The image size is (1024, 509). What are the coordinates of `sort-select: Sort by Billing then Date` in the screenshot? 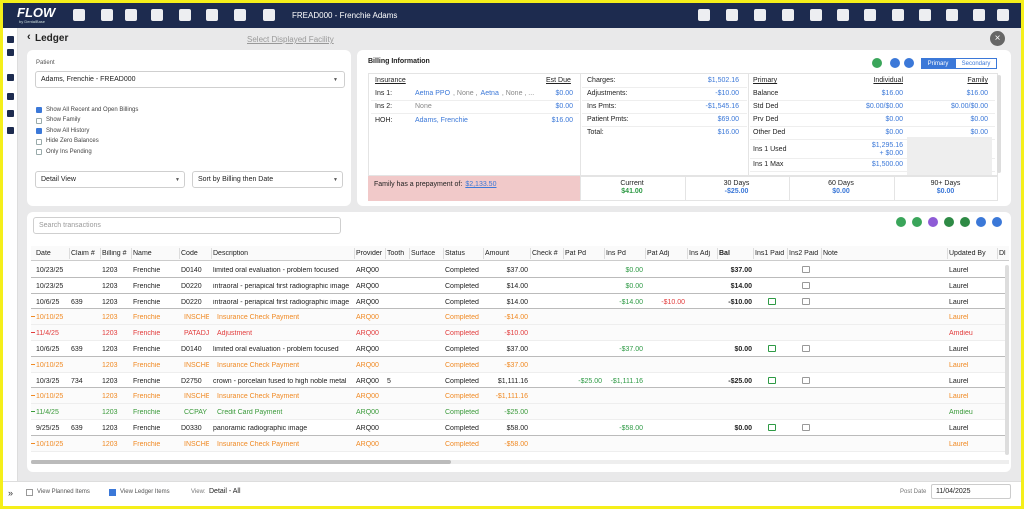 It's located at (267, 179).